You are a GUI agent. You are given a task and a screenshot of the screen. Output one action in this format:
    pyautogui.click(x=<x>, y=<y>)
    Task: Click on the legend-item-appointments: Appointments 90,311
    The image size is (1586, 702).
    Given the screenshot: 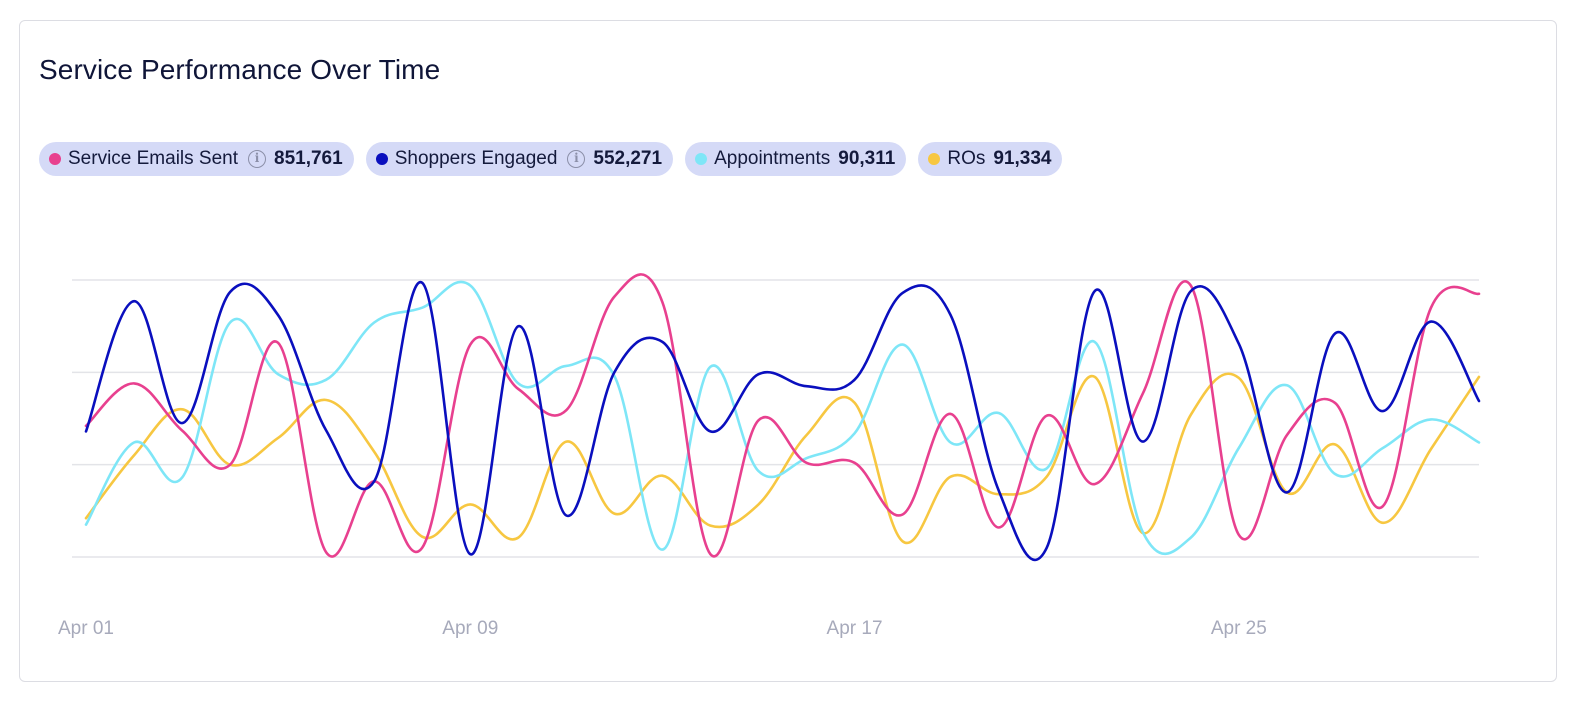 What is the action you would take?
    pyautogui.click(x=796, y=159)
    